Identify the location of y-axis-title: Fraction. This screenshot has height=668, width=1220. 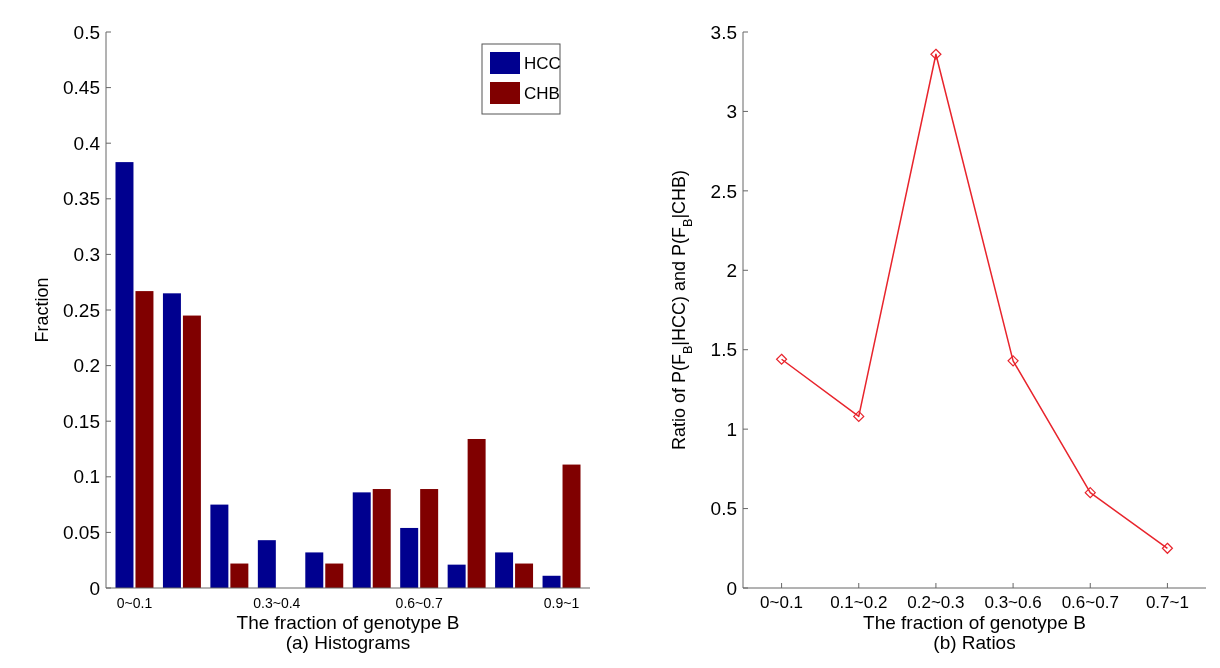
(42, 310).